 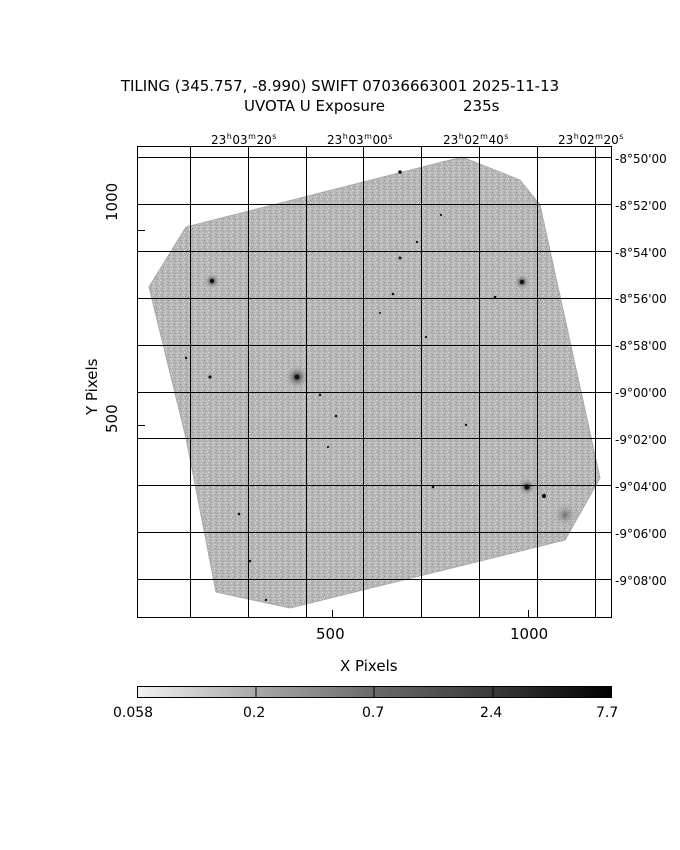 I want to click on ra-tick-label: 23h03m00s, so click(x=360, y=139).